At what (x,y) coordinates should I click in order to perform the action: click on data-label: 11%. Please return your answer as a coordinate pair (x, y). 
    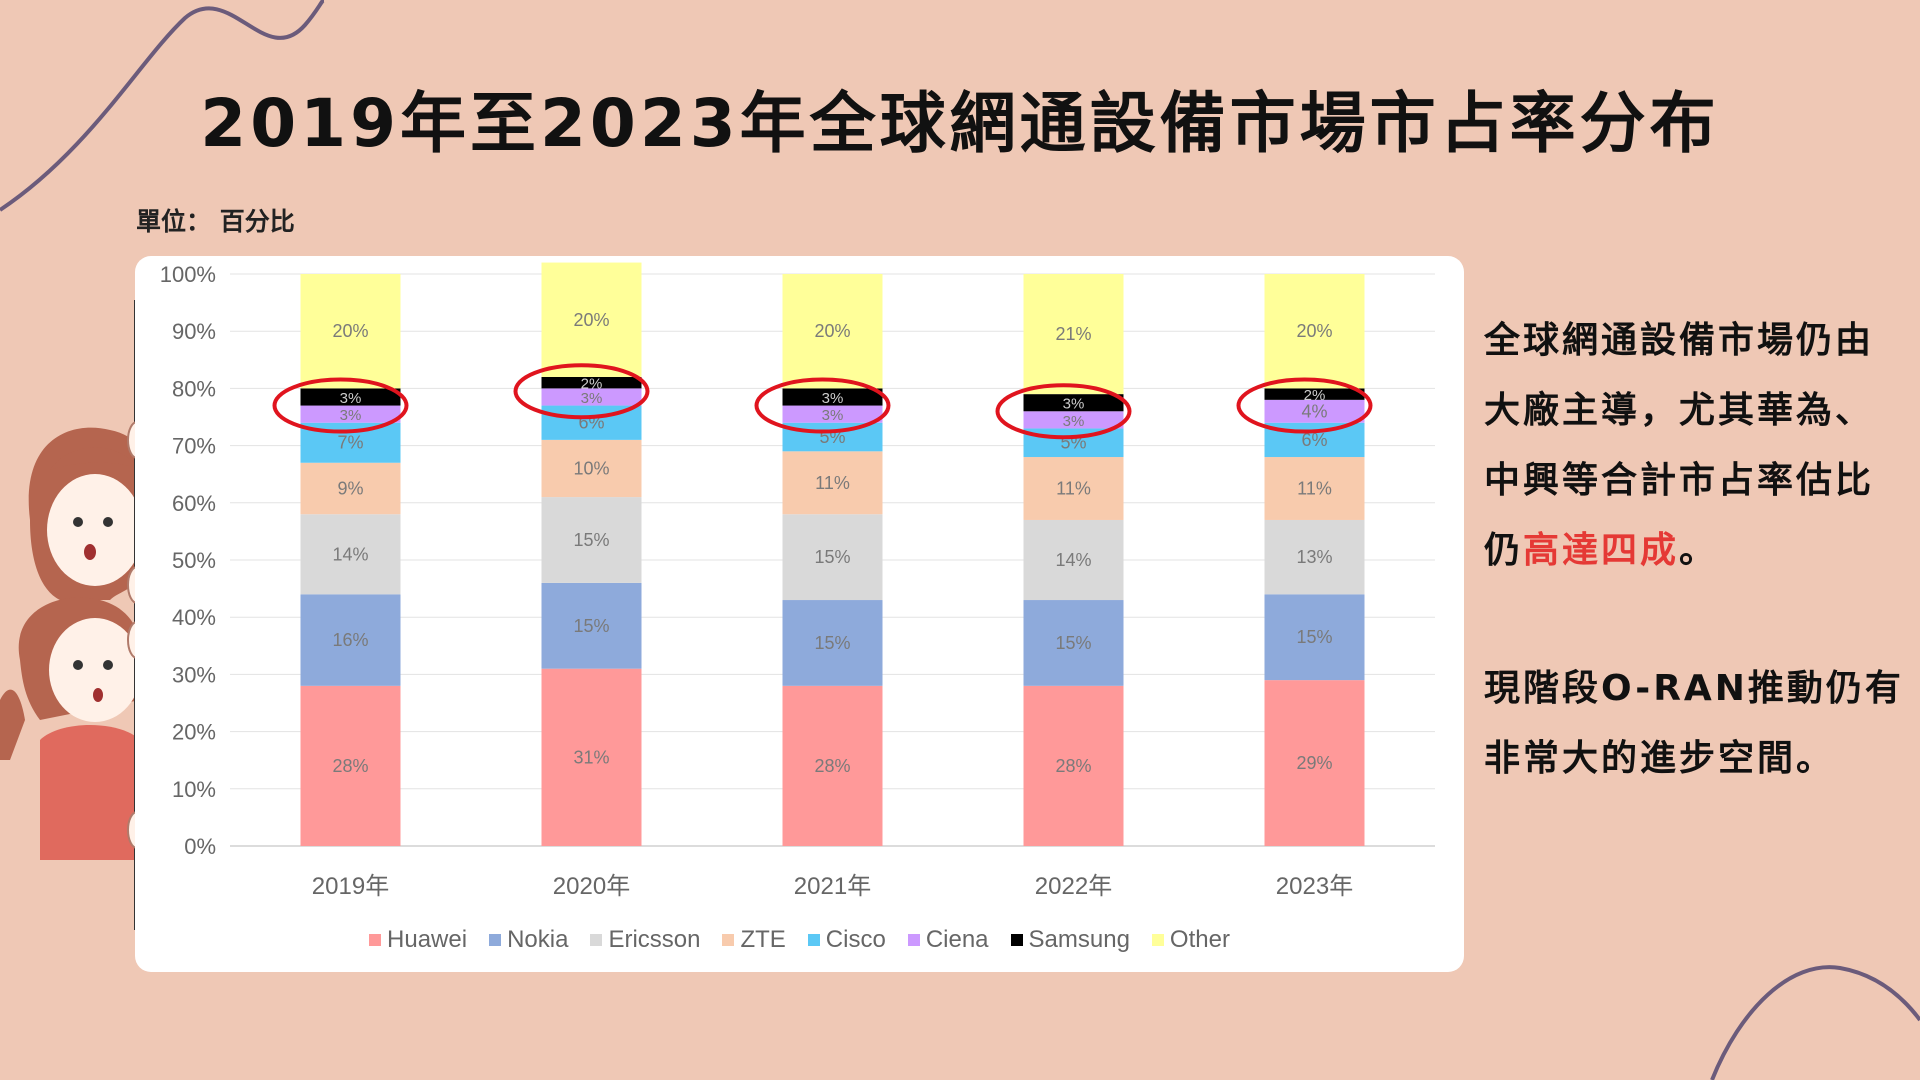
    Looking at the image, I should click on (832, 483).